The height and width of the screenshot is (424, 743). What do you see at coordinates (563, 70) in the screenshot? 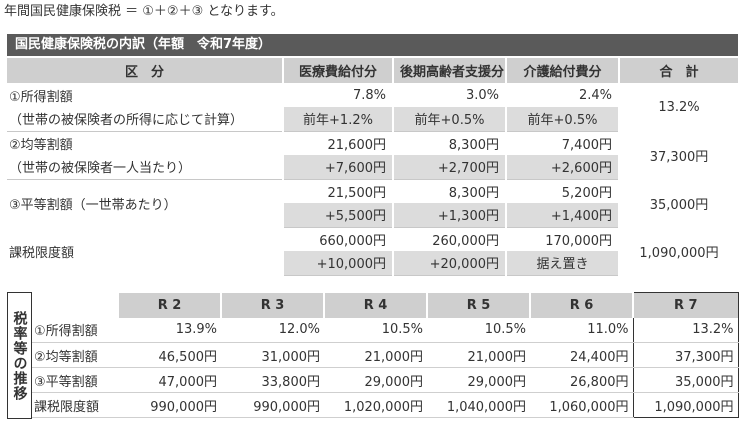
I see `header-care: 介護給付費分` at bounding box center [563, 70].